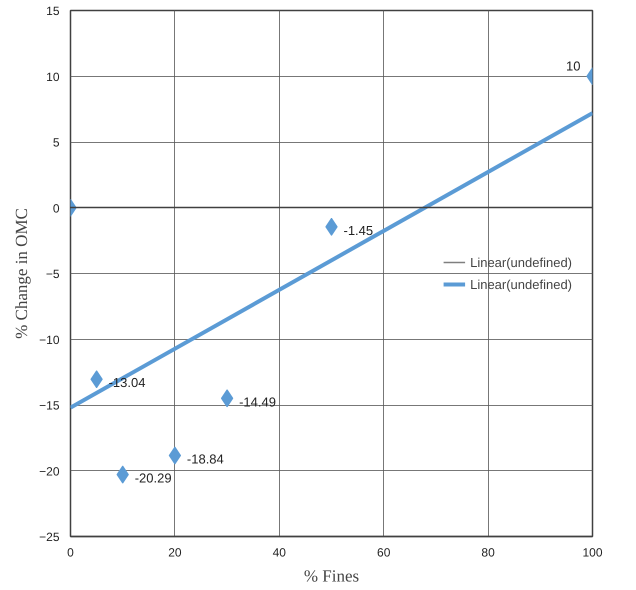 This screenshot has height=590, width=636. I want to click on x-tick-label: 80, so click(488, 553).